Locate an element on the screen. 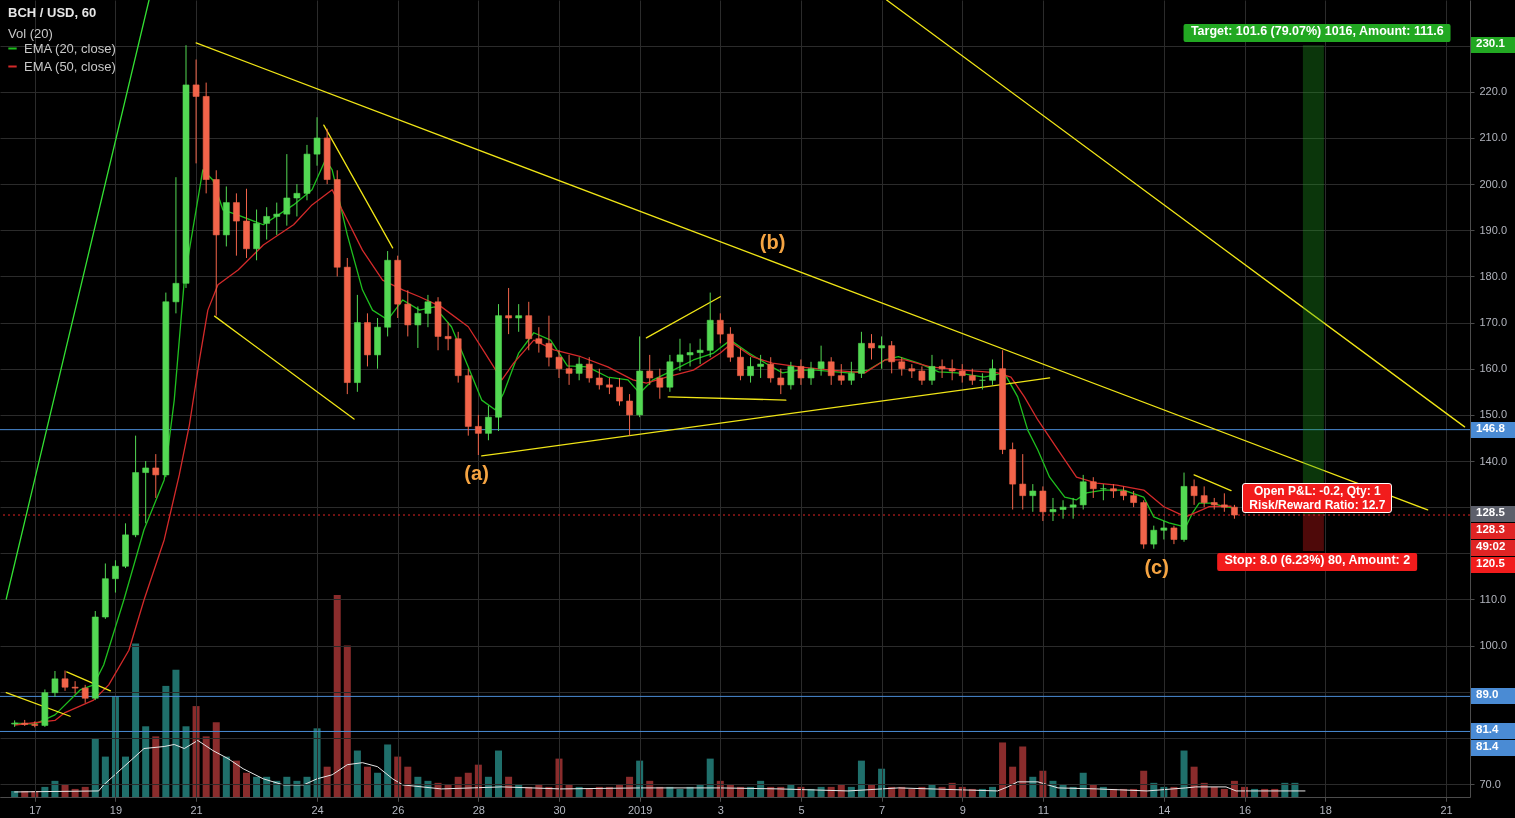 The width and height of the screenshot is (1515, 818). y-tick-label: 150.0 is located at coordinates (1493, 414).